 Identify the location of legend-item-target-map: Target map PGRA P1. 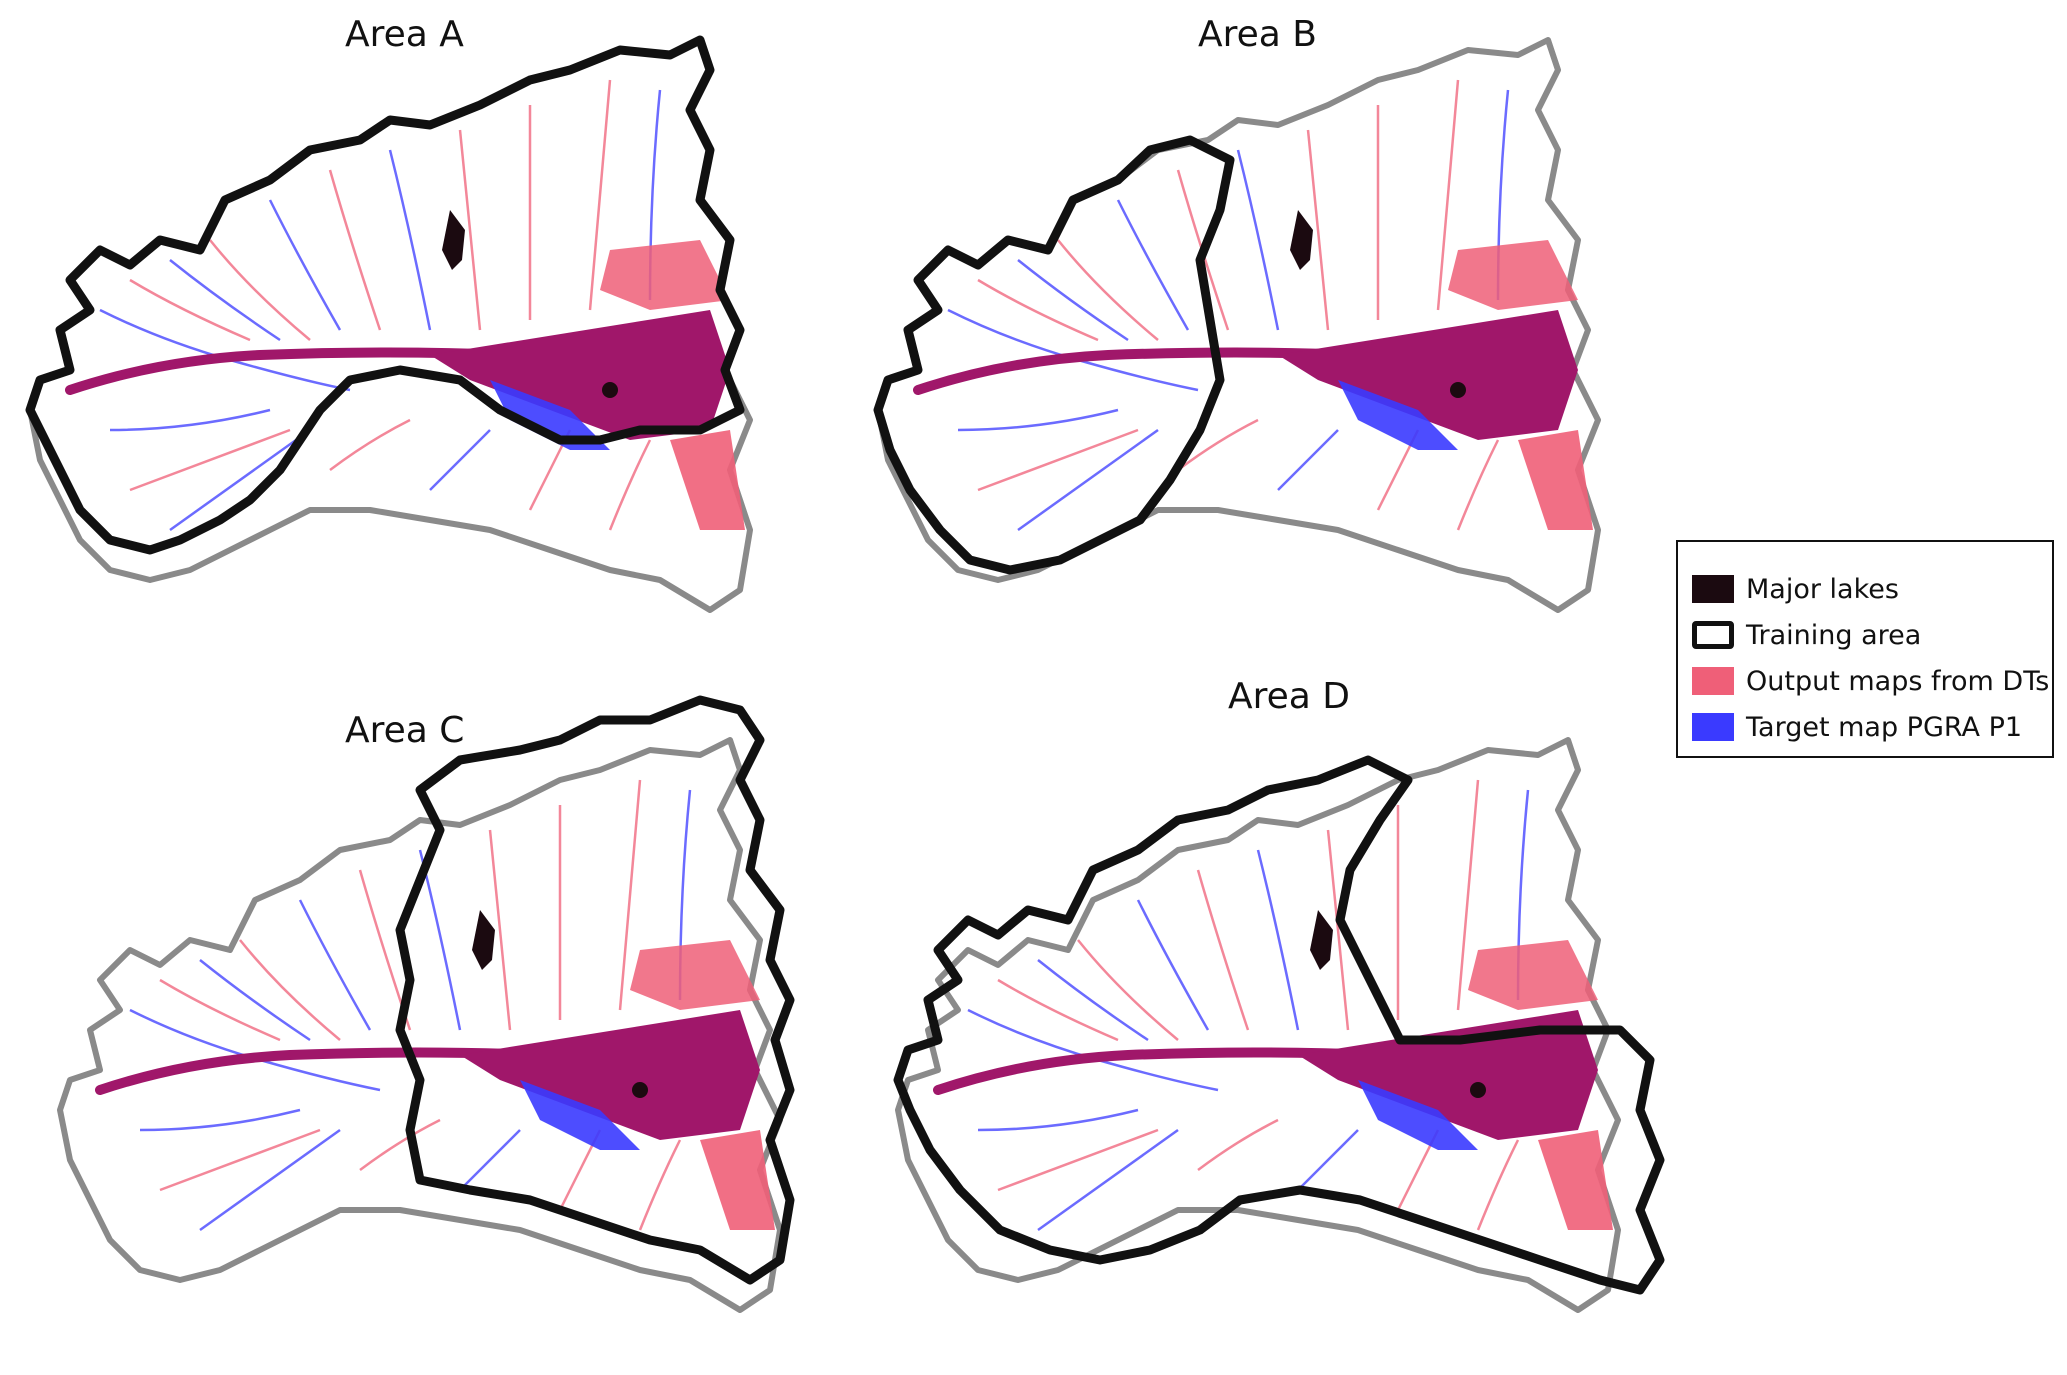
(1857, 727).